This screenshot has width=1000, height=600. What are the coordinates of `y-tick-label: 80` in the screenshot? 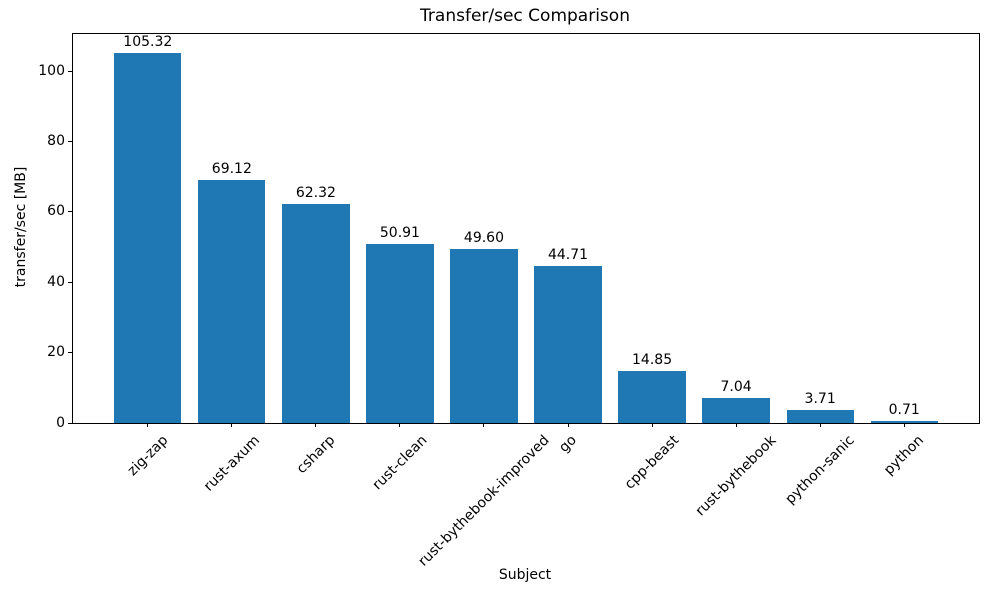 It's located at (56, 141).